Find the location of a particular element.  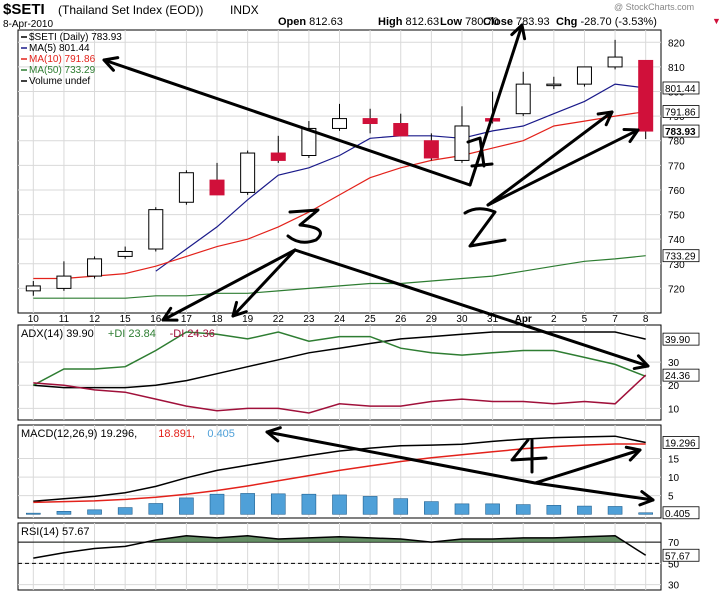

x-tick-label: 10 is located at coordinates (34, 319).